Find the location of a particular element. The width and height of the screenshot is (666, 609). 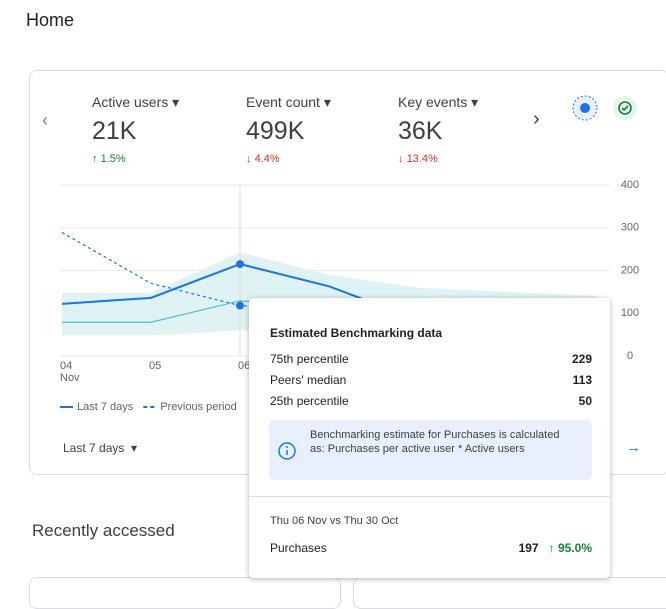

benchmark-row: Peers' median 113 is located at coordinates (431, 380).